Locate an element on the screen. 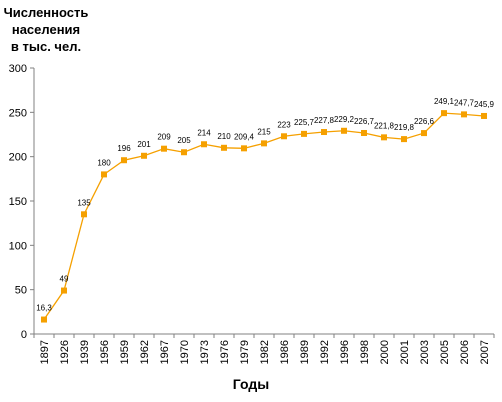  x-tick-label: 2003 is located at coordinates (425, 352).